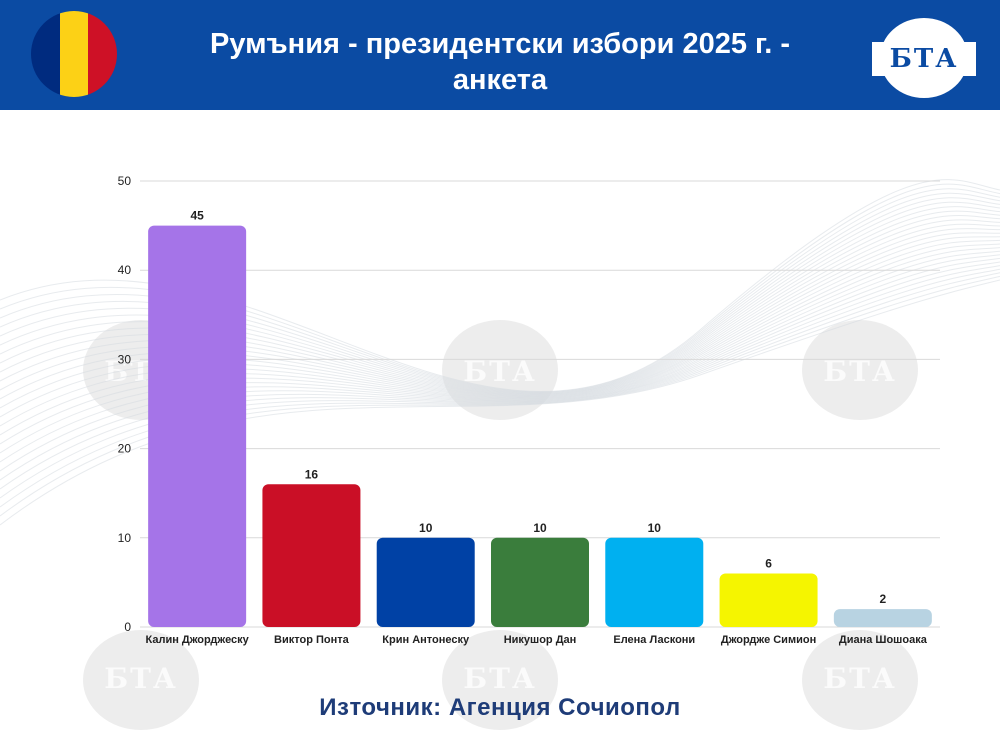 The image size is (1000, 750). What do you see at coordinates (125, 538) in the screenshot?
I see `y-tick-label: 10` at bounding box center [125, 538].